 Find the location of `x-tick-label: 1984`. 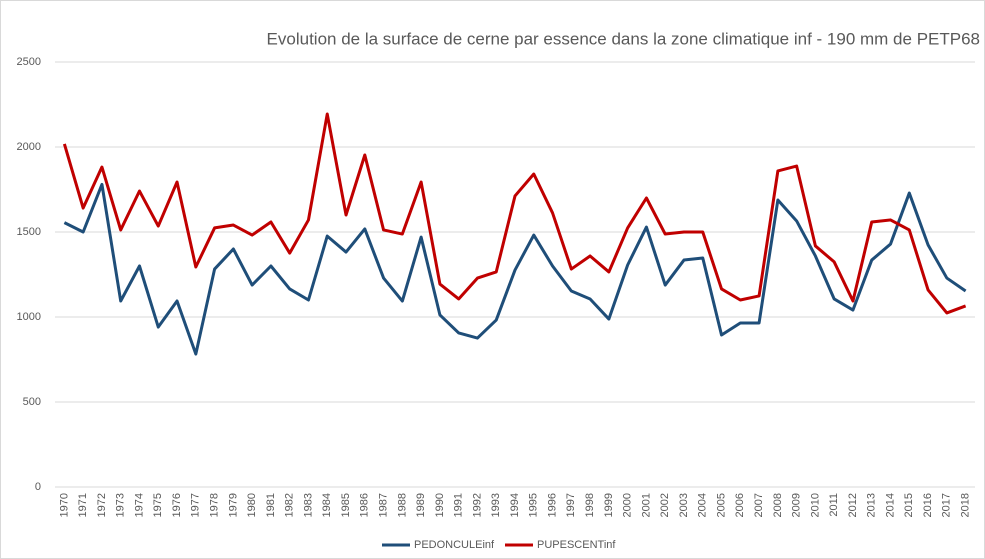

x-tick-label: 1984 is located at coordinates (327, 505).